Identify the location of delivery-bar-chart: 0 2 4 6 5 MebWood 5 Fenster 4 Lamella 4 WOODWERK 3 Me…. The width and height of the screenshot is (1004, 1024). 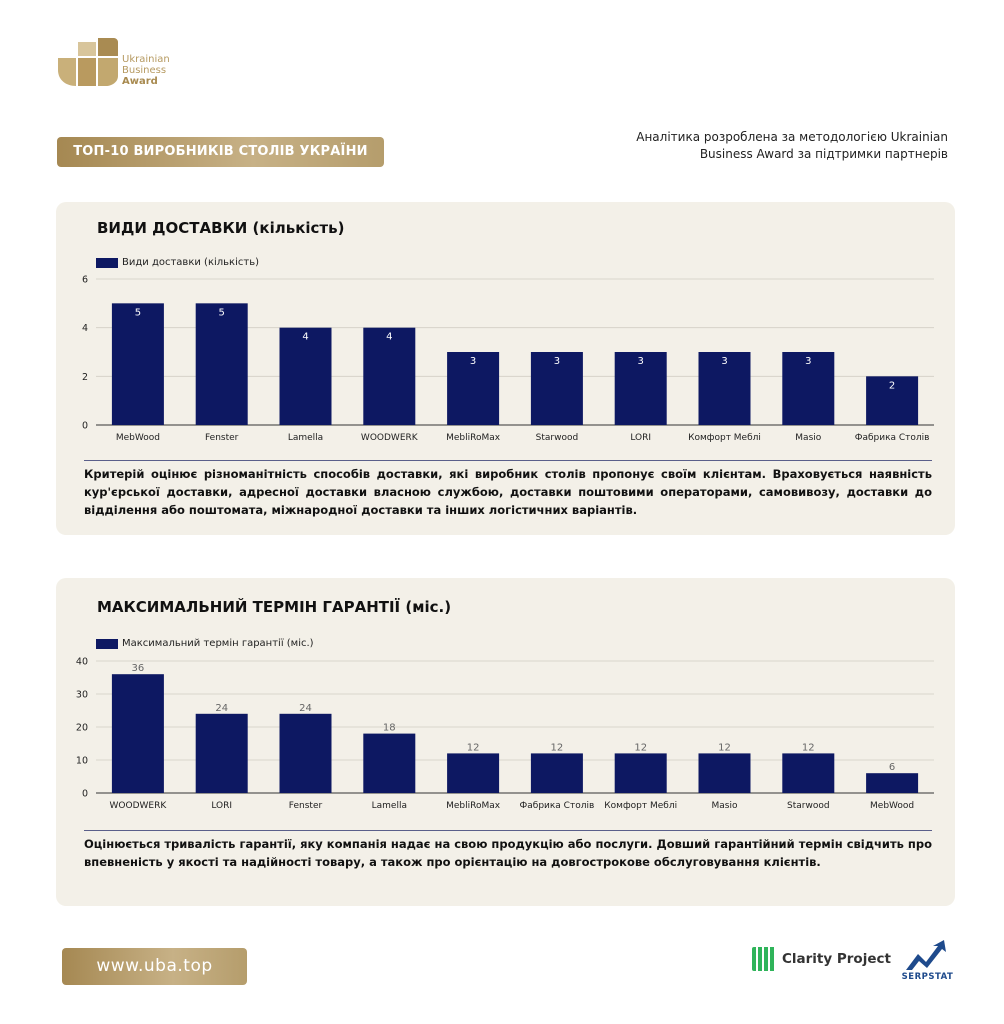
(508, 359).